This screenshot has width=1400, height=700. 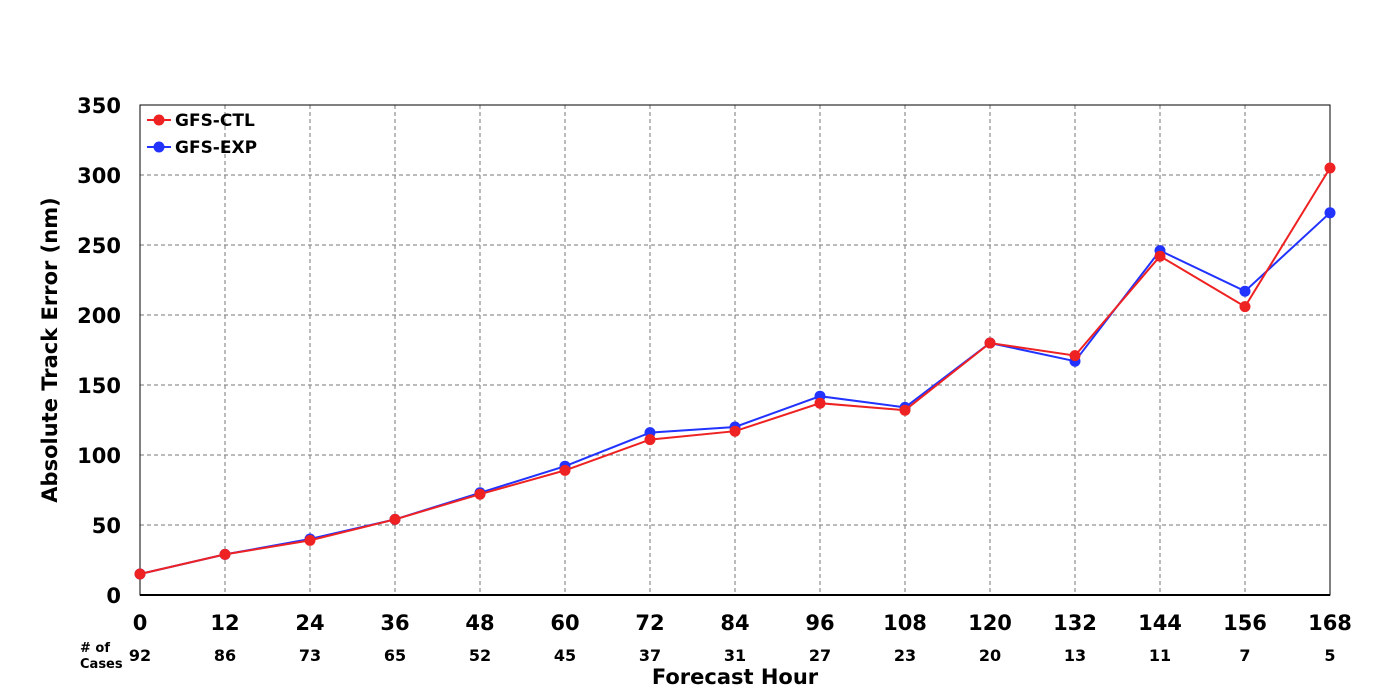 What do you see at coordinates (1330, 623) in the screenshot?
I see `x-tick-label: 168` at bounding box center [1330, 623].